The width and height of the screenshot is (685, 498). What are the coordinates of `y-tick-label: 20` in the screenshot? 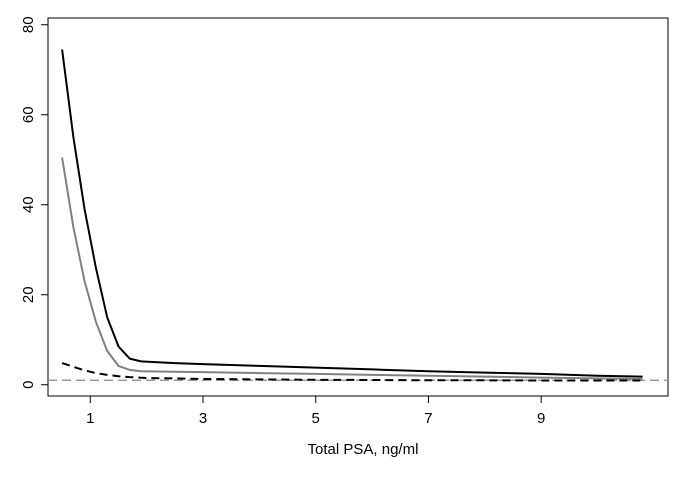 It's located at (28, 294).